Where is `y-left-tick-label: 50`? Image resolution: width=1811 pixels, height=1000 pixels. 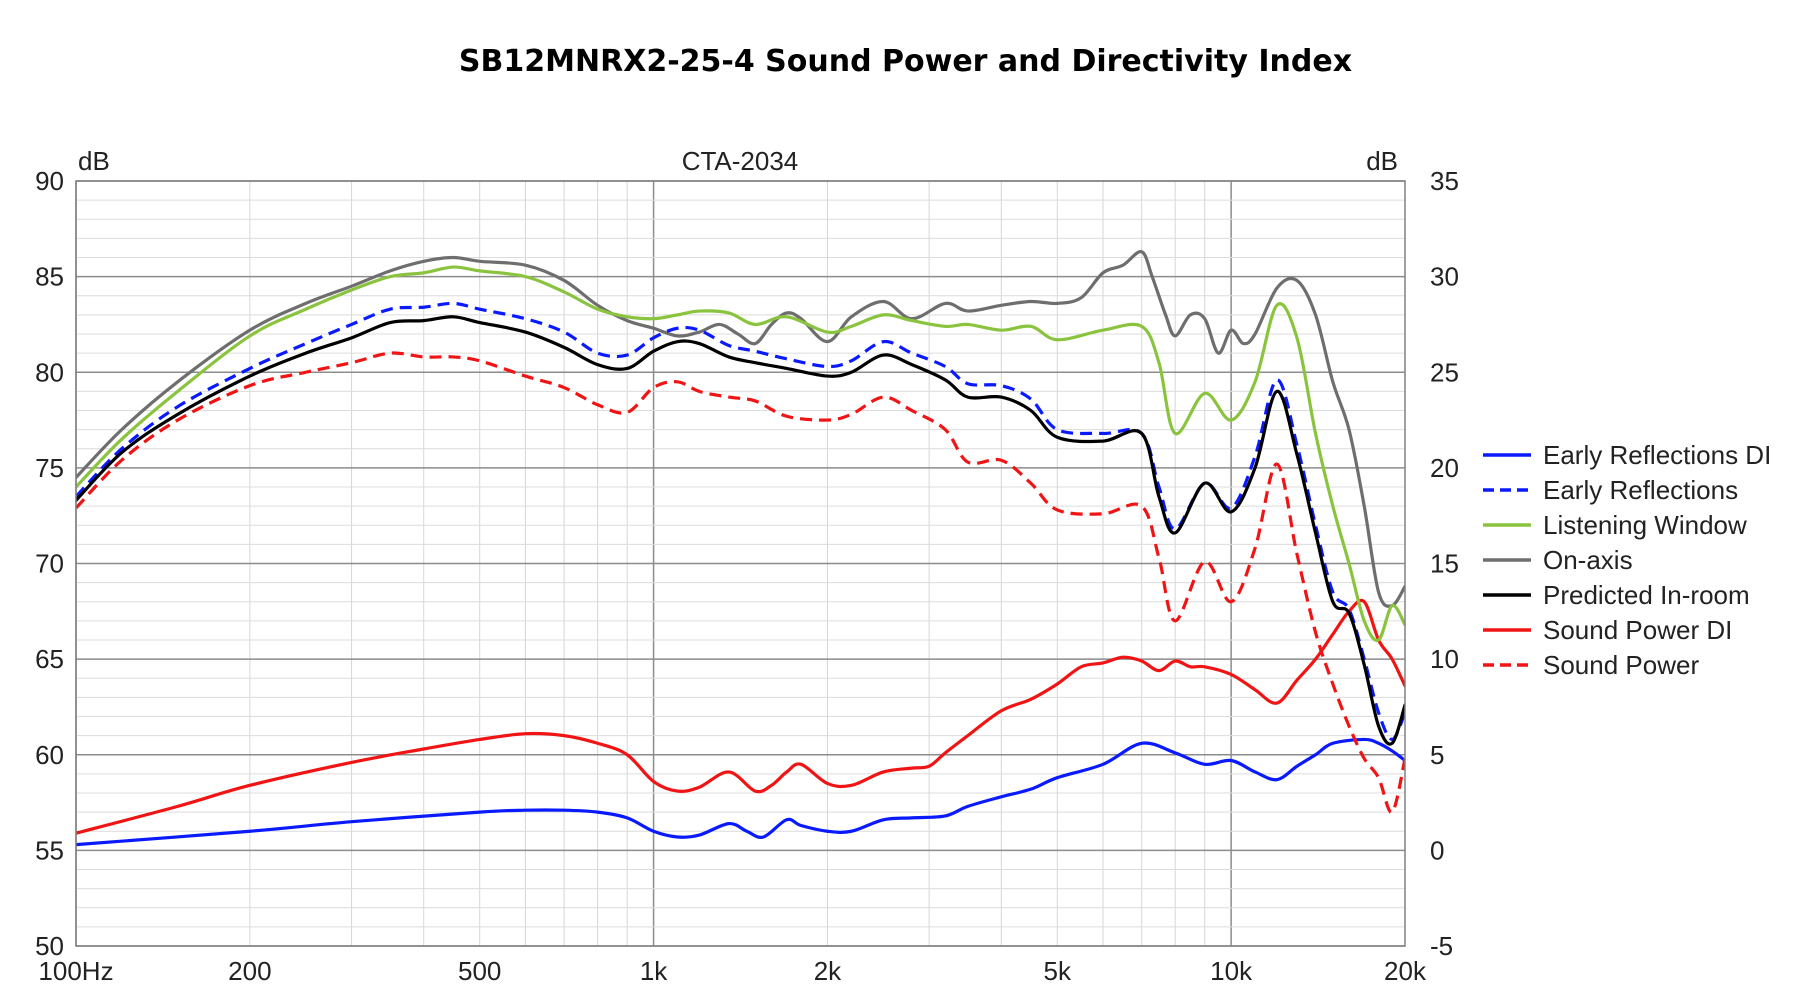 y-left-tick-label: 50 is located at coordinates (49, 946).